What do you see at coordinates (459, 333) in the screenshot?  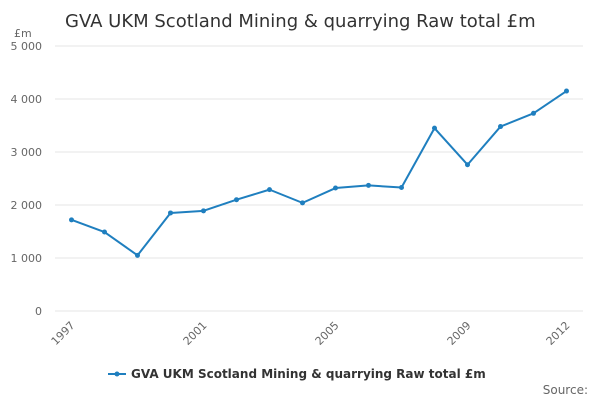 I see `x-tick-label: 2009` at bounding box center [459, 333].